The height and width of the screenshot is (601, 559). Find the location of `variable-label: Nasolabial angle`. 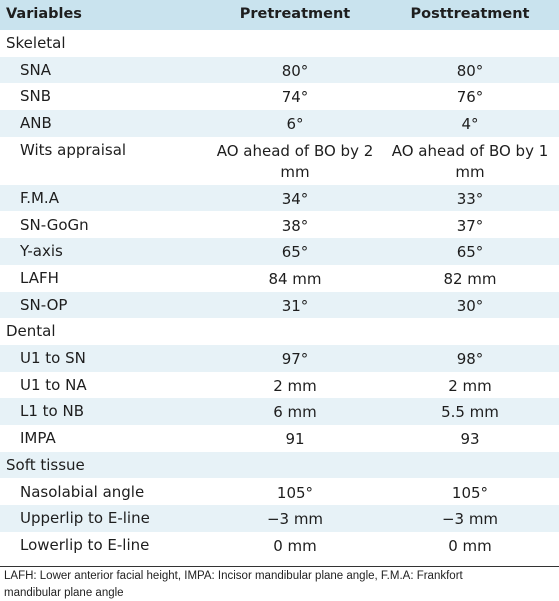

variable-label: Nasolabial angle is located at coordinates (82, 491).